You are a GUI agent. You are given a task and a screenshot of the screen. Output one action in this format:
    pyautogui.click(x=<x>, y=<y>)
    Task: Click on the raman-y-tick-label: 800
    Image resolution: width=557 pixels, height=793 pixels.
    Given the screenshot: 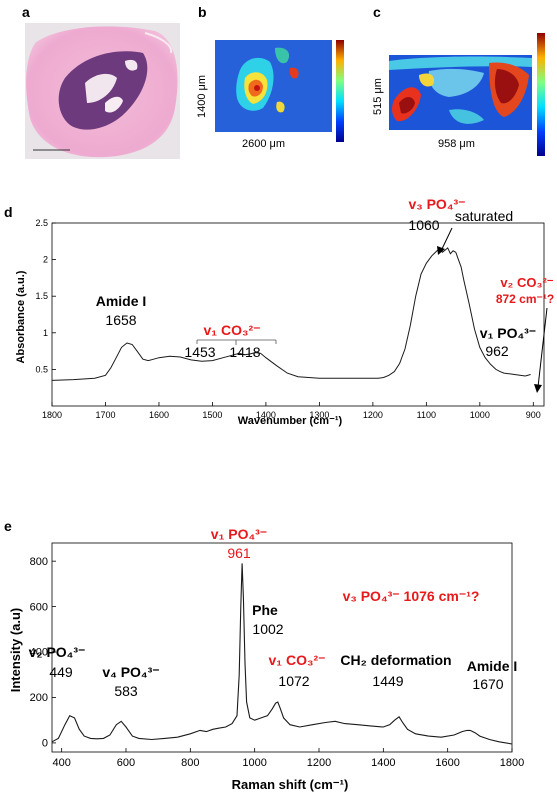 What is the action you would take?
    pyautogui.click(x=39, y=562)
    